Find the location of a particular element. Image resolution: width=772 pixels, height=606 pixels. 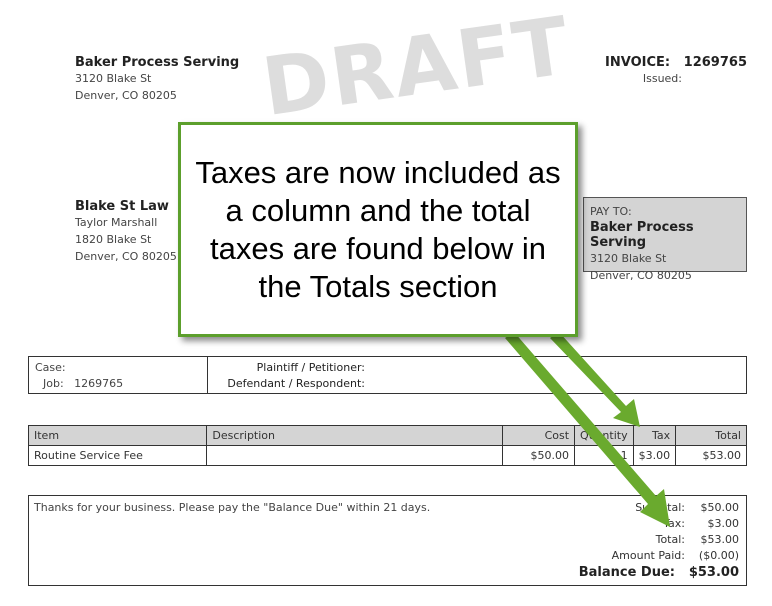

invoice-number: 1269765 is located at coordinates (715, 62).